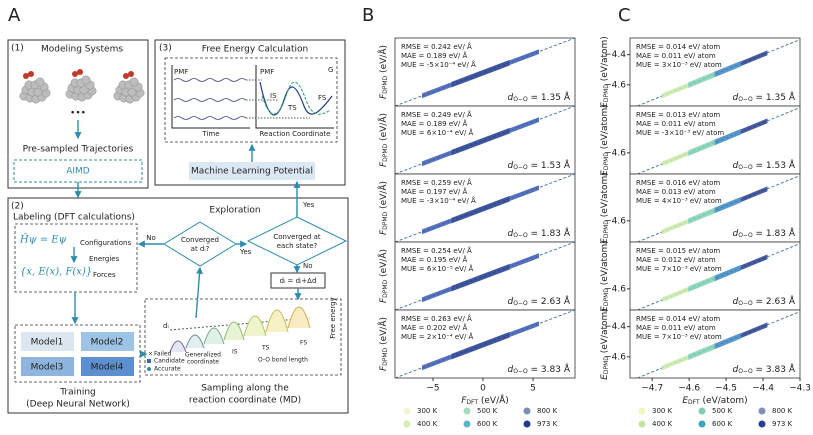 This screenshot has height=435, width=813. I want to click on stat: RMSE = 0.249 eV/ Å, so click(436, 114).